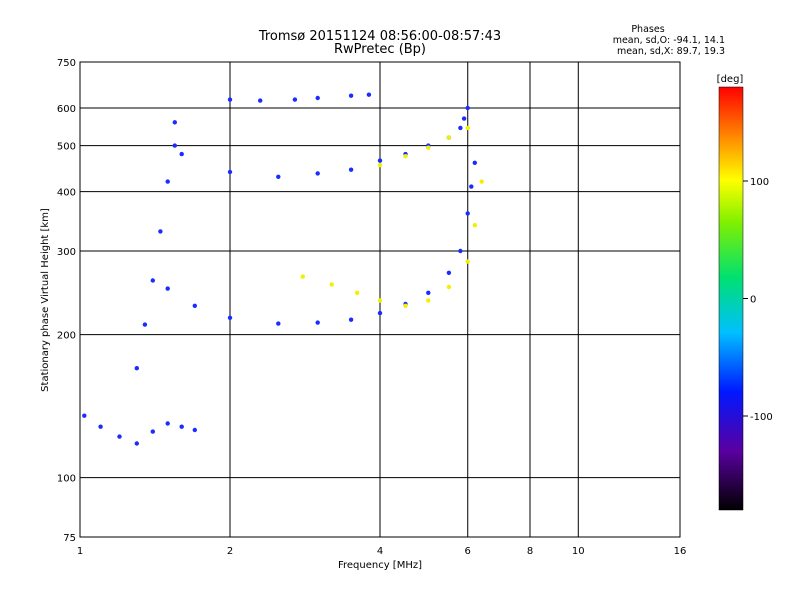 The width and height of the screenshot is (800, 600). Describe the element at coordinates (66, 193) in the screenshot. I see `y-tick-label: 400` at that location.